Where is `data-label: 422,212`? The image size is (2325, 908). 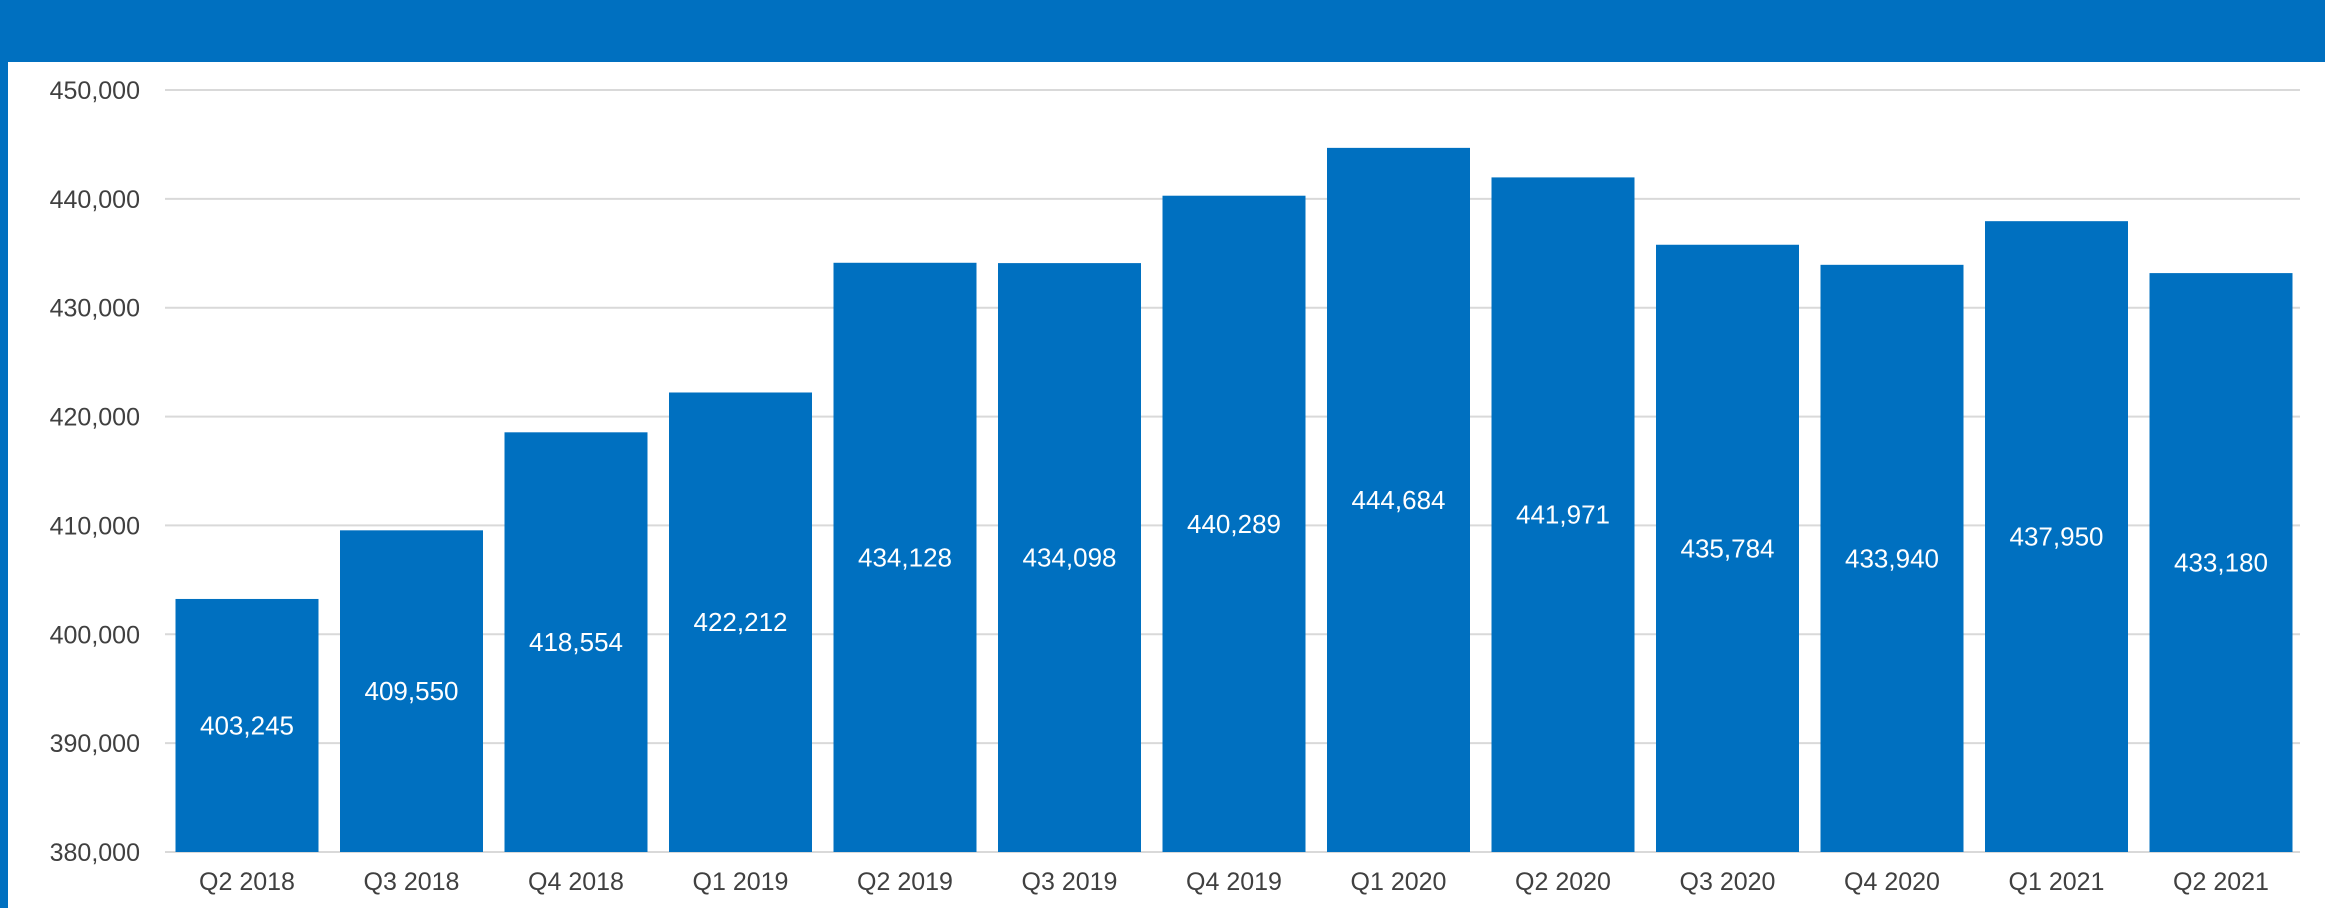 data-label: 422,212 is located at coordinates (741, 622).